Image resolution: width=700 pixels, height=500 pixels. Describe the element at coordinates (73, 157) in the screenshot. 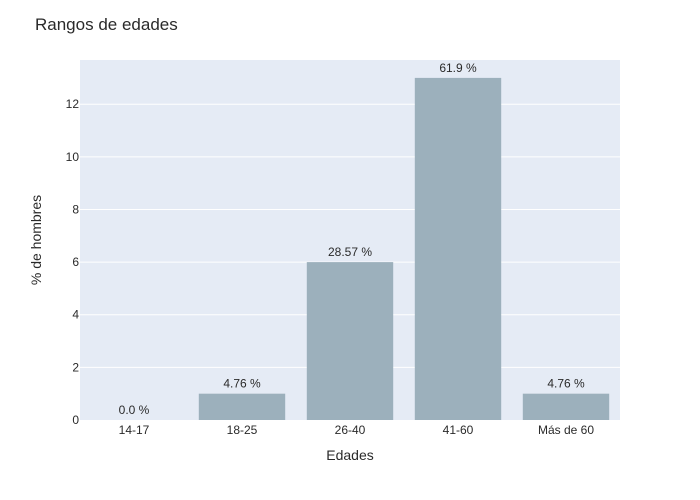

I see `y-tick-label: 10` at that location.